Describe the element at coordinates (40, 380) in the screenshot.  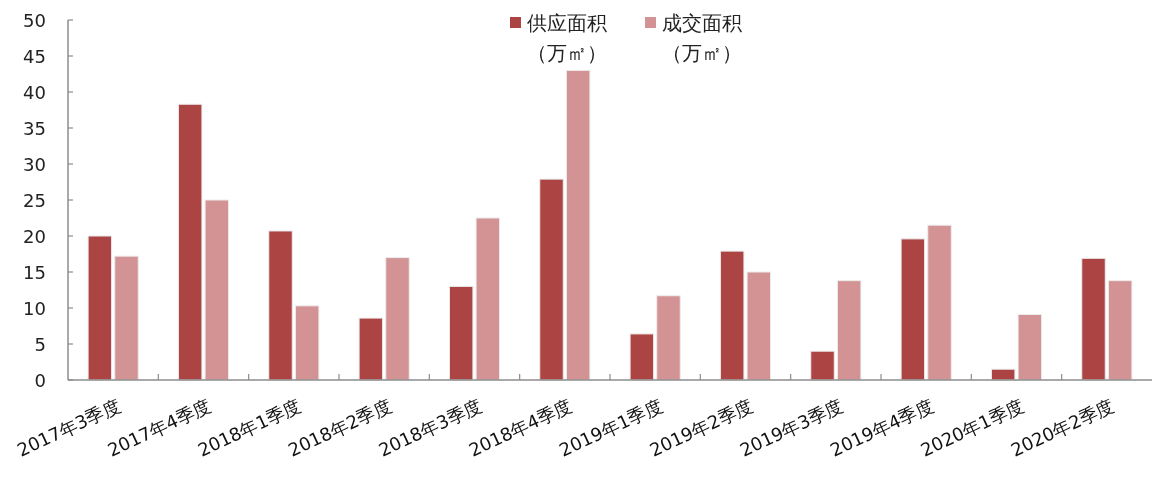
I see `y-tick-label: 0` at that location.